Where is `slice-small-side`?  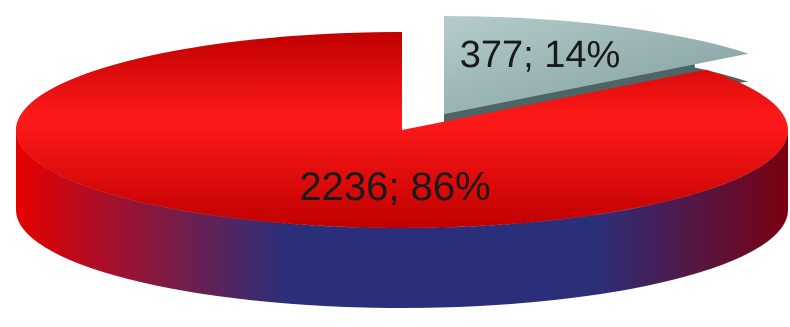
slice-small-side is located at coordinates (596, 80).